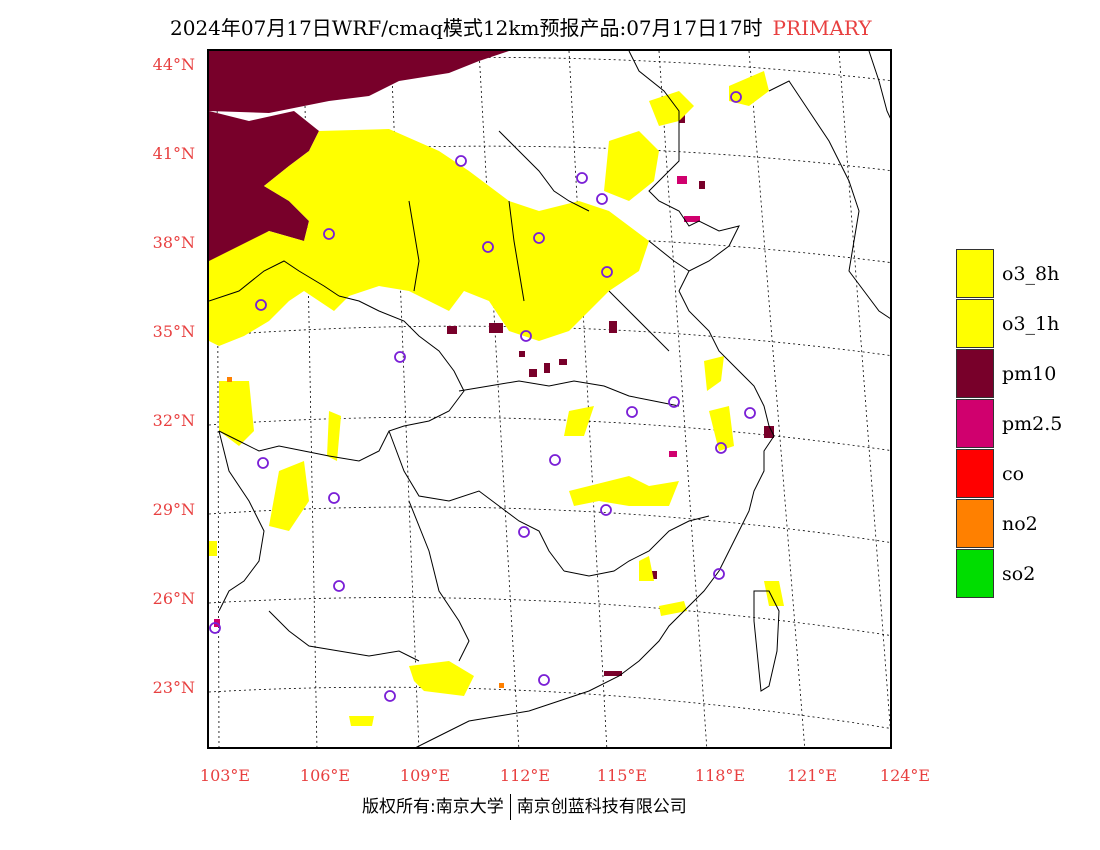  What do you see at coordinates (225, 775) in the screenshot?
I see `lon-label-103: 103°E` at bounding box center [225, 775].